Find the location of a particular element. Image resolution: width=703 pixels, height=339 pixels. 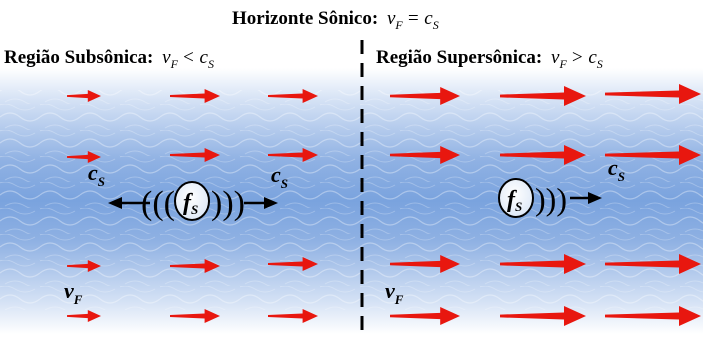

left-wavefronts-right: ))) is located at coordinates (228, 203).